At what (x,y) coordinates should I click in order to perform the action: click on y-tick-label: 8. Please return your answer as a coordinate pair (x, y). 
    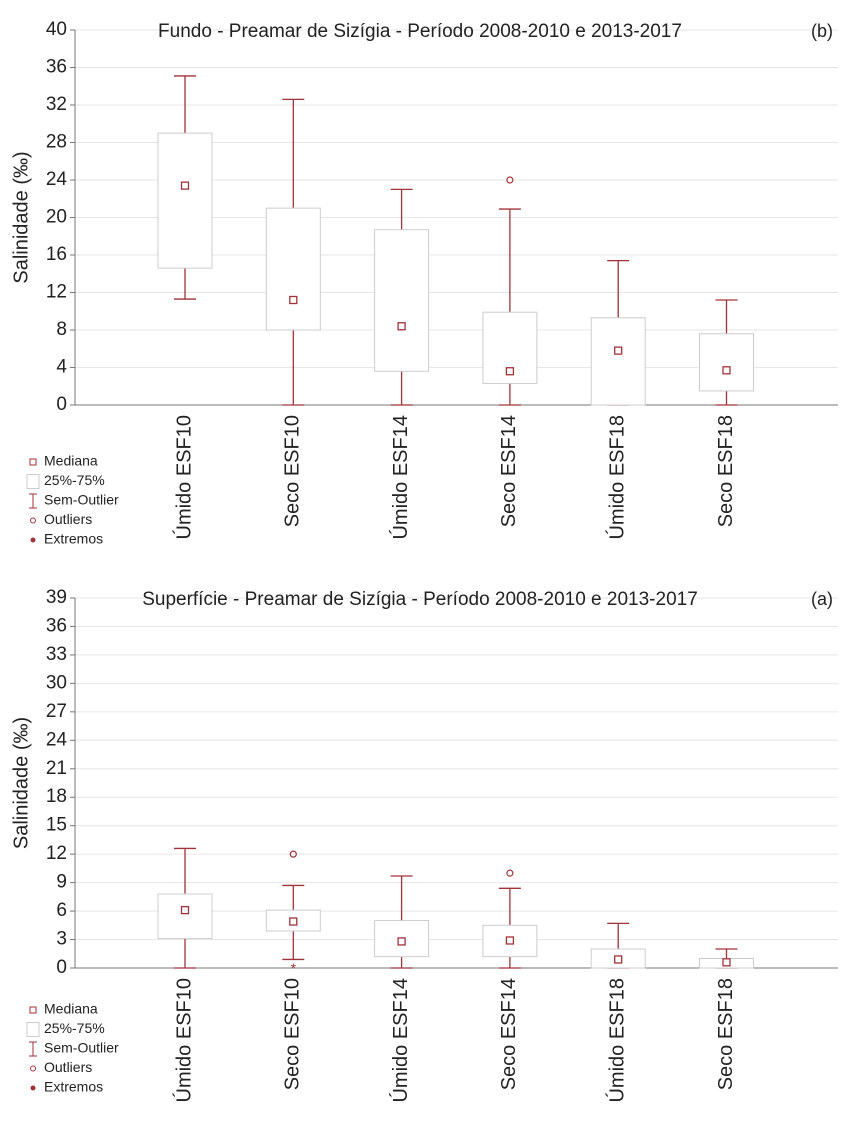
    Looking at the image, I should click on (61, 329).